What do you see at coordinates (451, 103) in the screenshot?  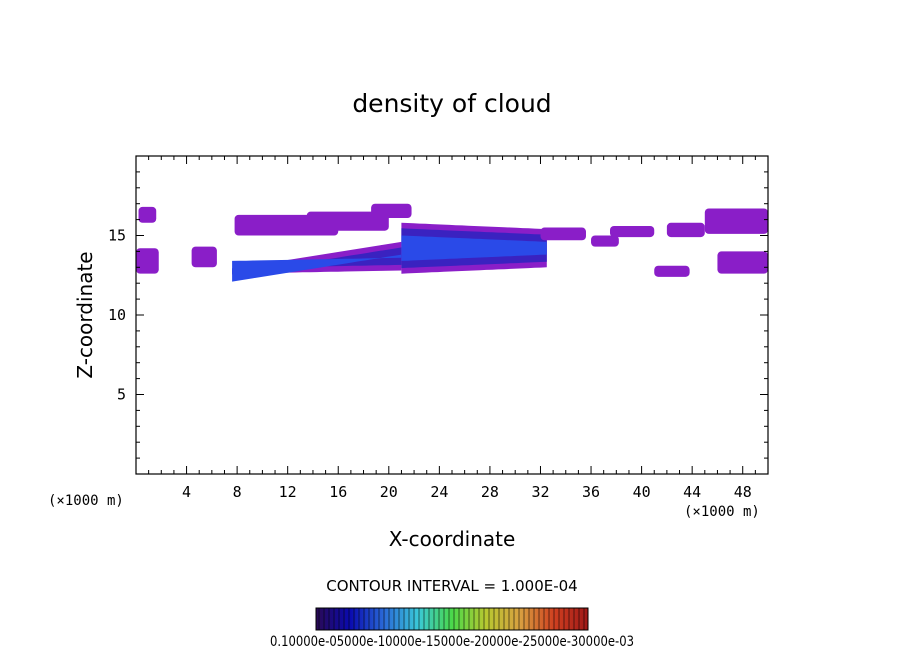 I see `chart-title: density of cloud` at bounding box center [451, 103].